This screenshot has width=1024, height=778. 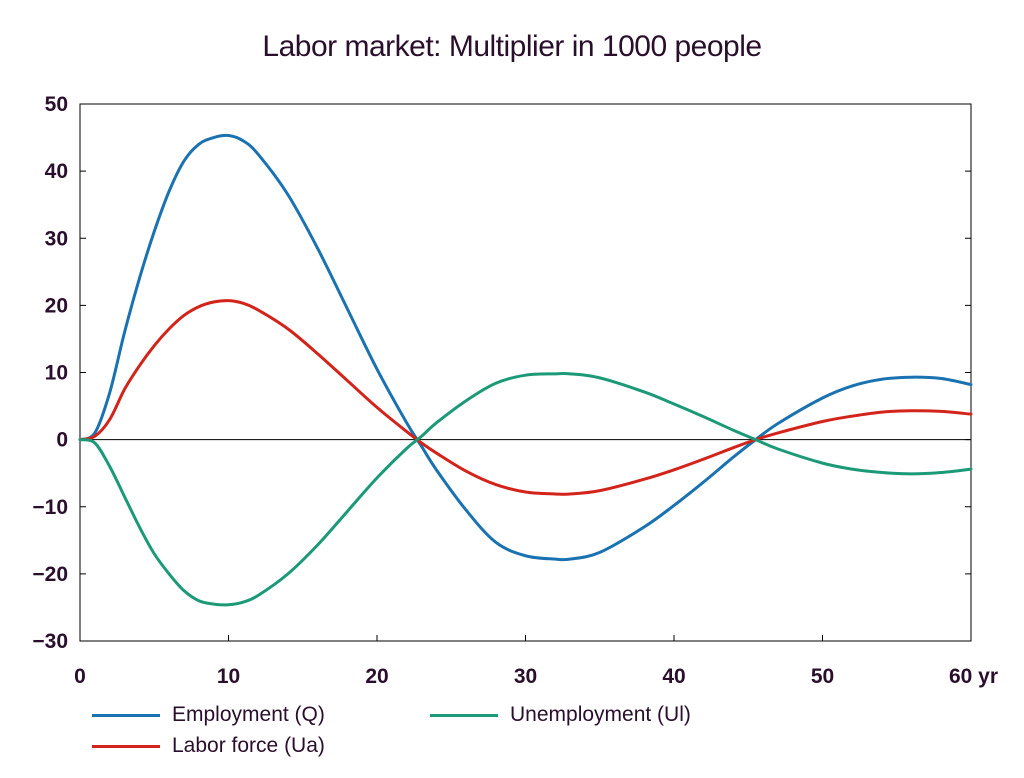 I want to click on x-tick-label: 30, so click(x=525, y=676).